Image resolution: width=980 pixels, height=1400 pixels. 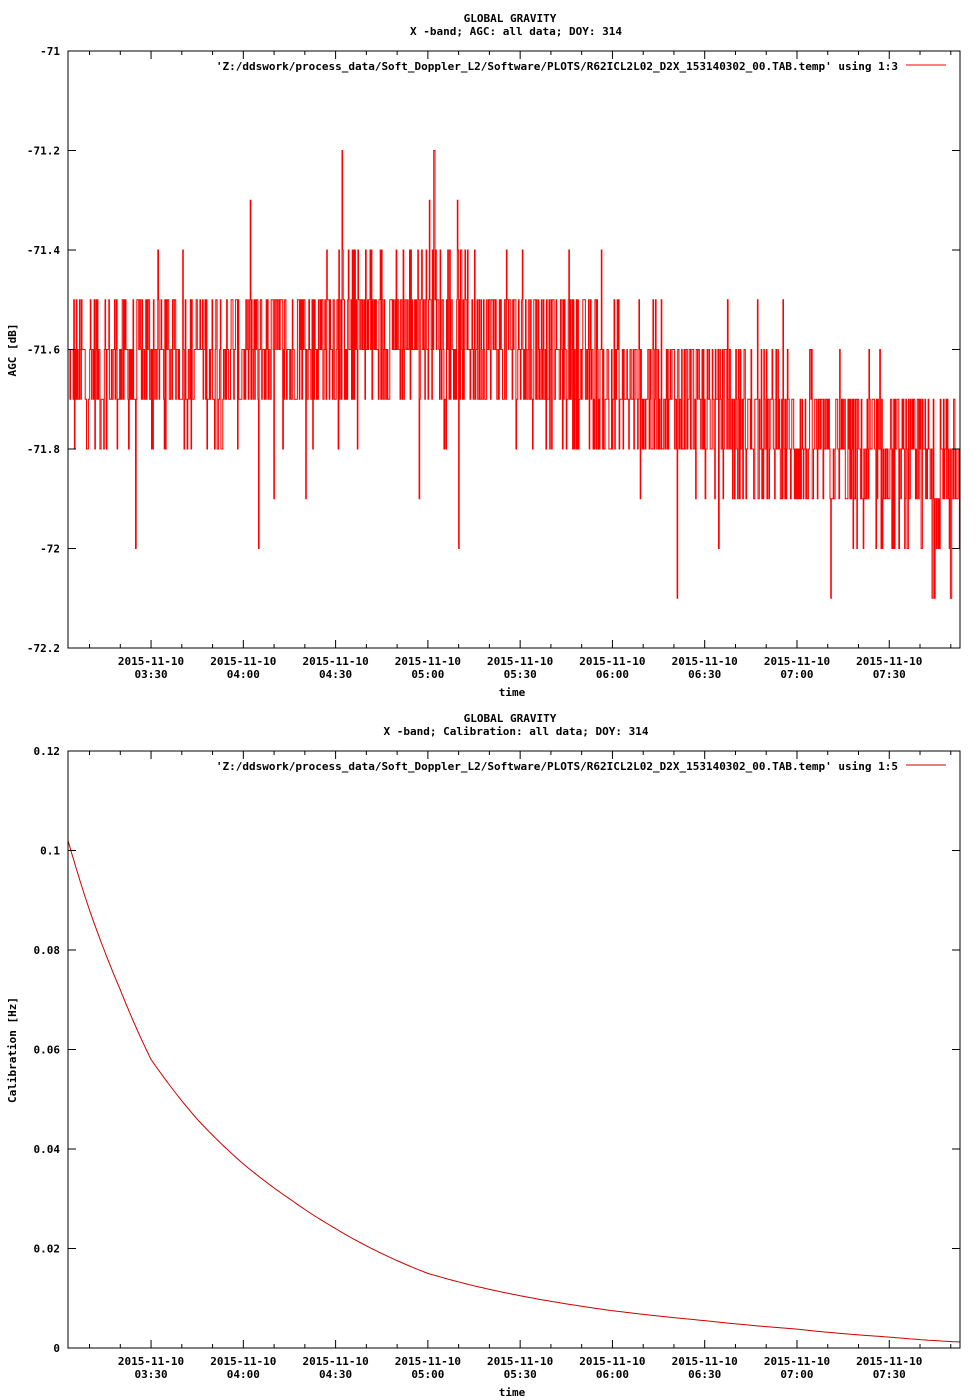 What do you see at coordinates (43, 350) in the screenshot?
I see `y-tick-label: -71.6` at bounding box center [43, 350].